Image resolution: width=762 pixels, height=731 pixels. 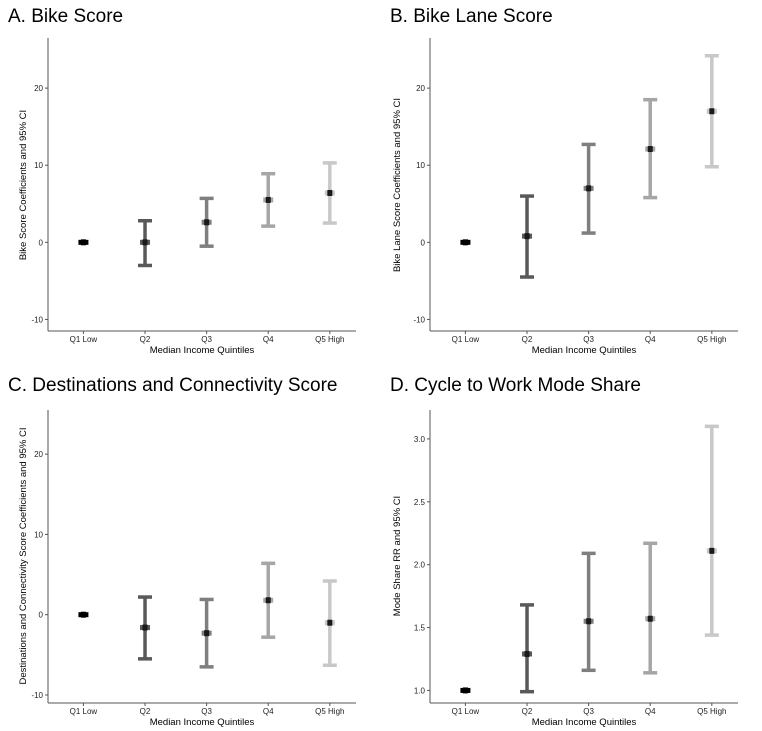 What do you see at coordinates (23, 185) in the screenshot?
I see `y-axis-label: Bike Score Coefficients and 95% CI` at bounding box center [23, 185].